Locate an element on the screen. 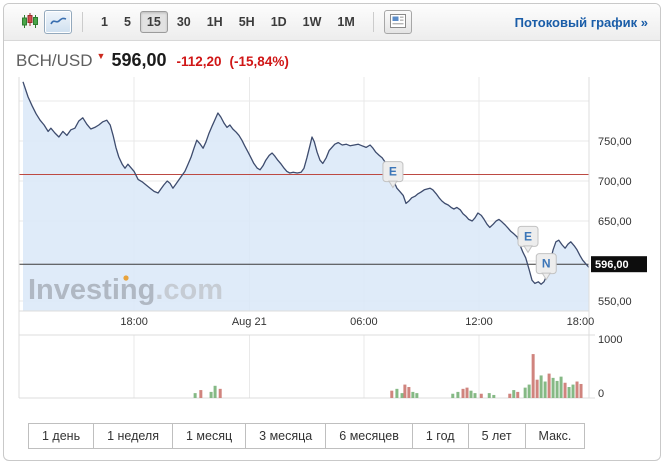 The width and height of the screenshot is (664, 464). candlestick-chart-button is located at coordinates (30, 22).